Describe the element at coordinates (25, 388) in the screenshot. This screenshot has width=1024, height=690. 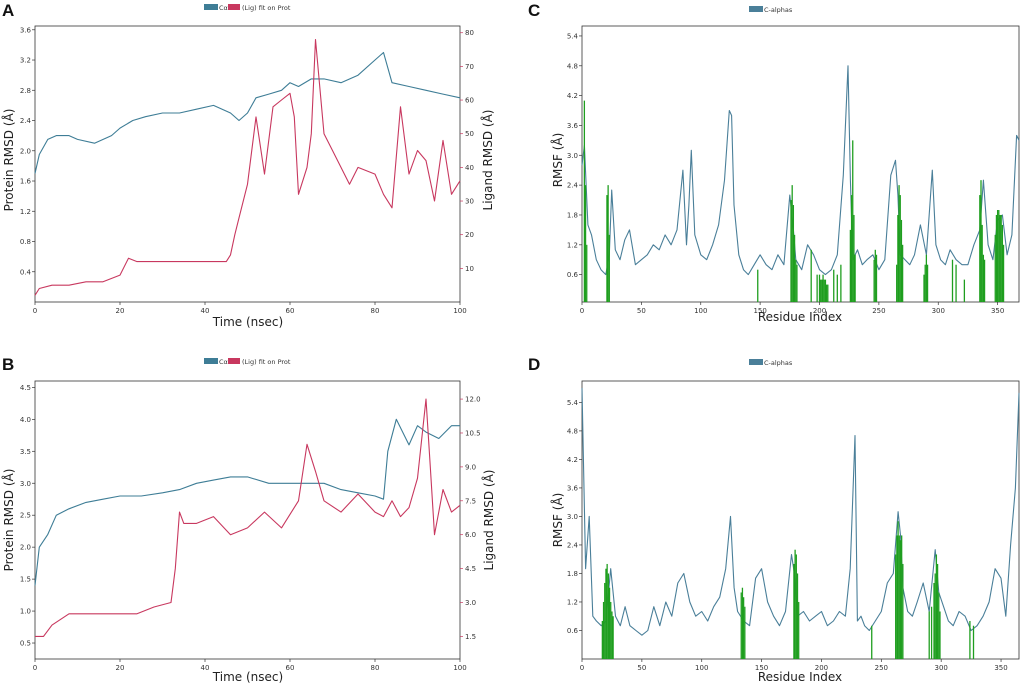
I see `panel-b-ytick-label: 4.5` at that location.